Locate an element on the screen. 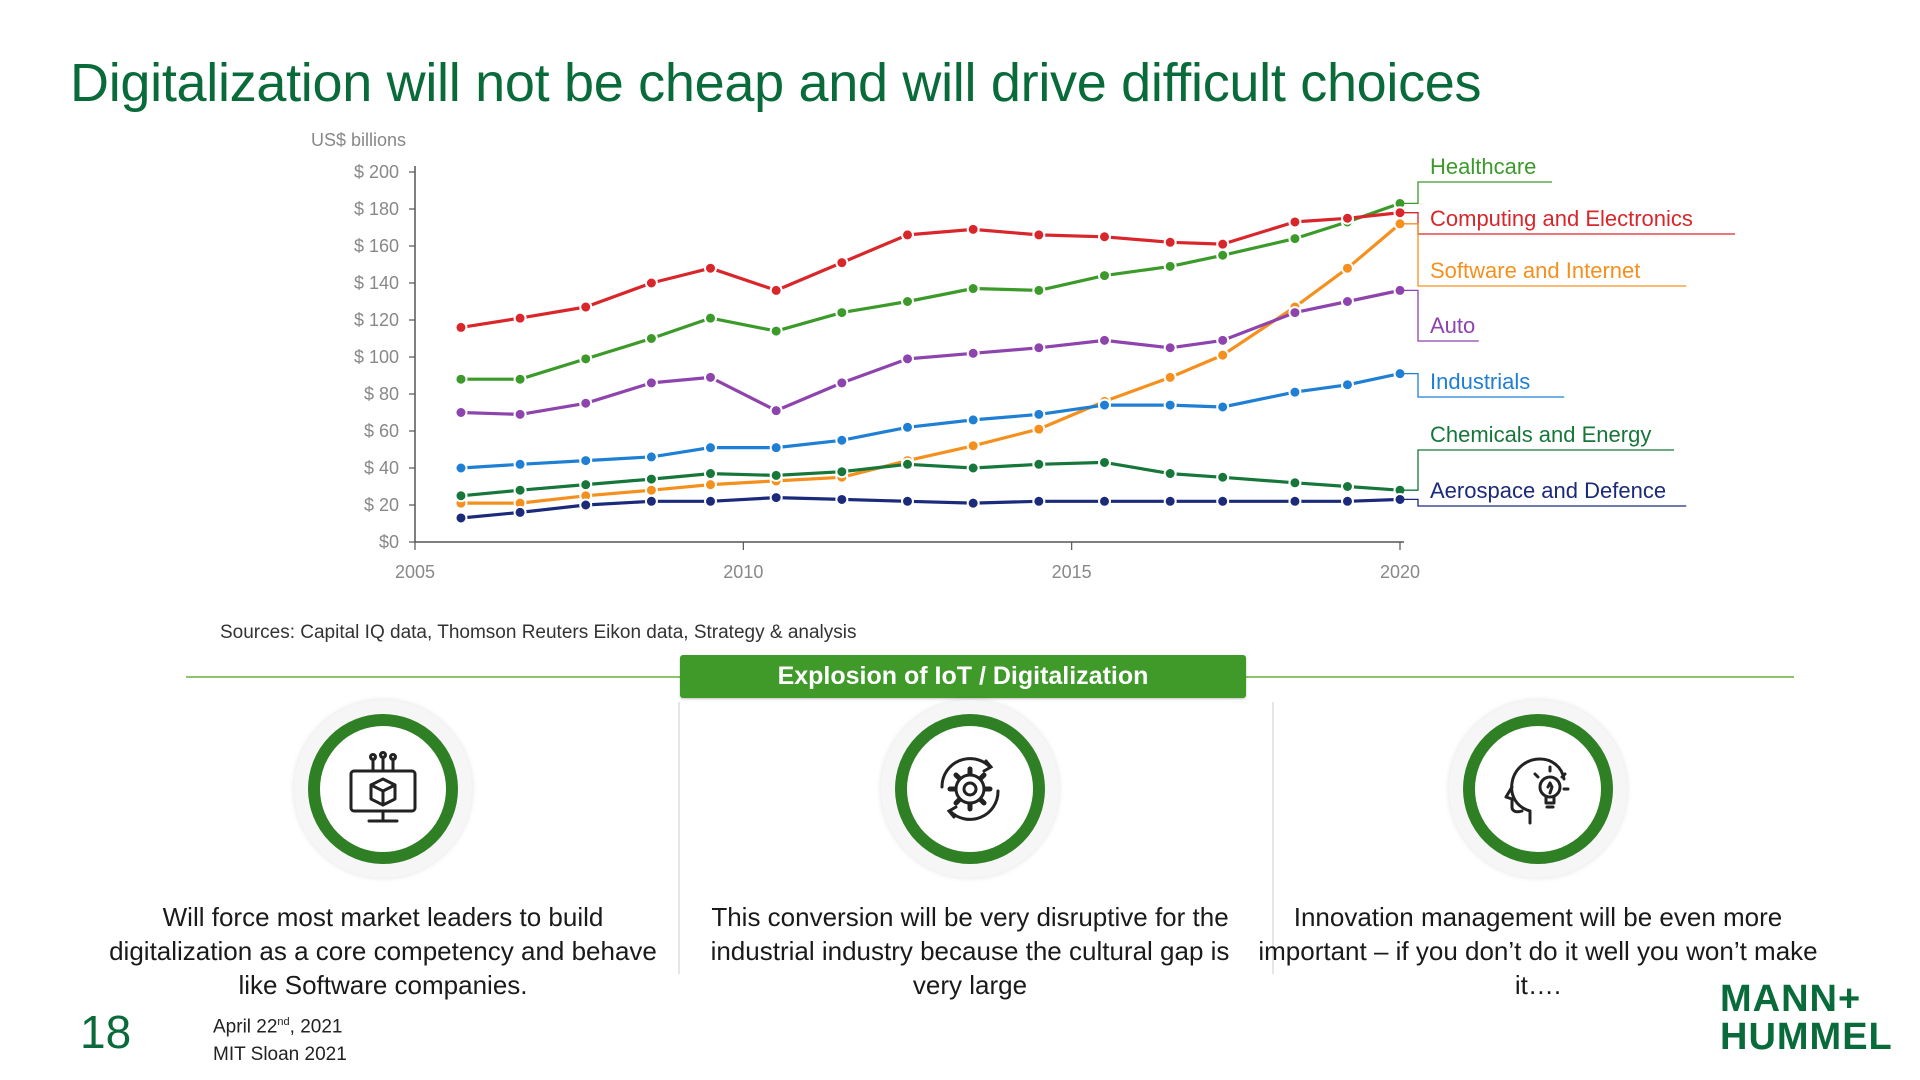  divider-rule-left is located at coordinates (433, 677).